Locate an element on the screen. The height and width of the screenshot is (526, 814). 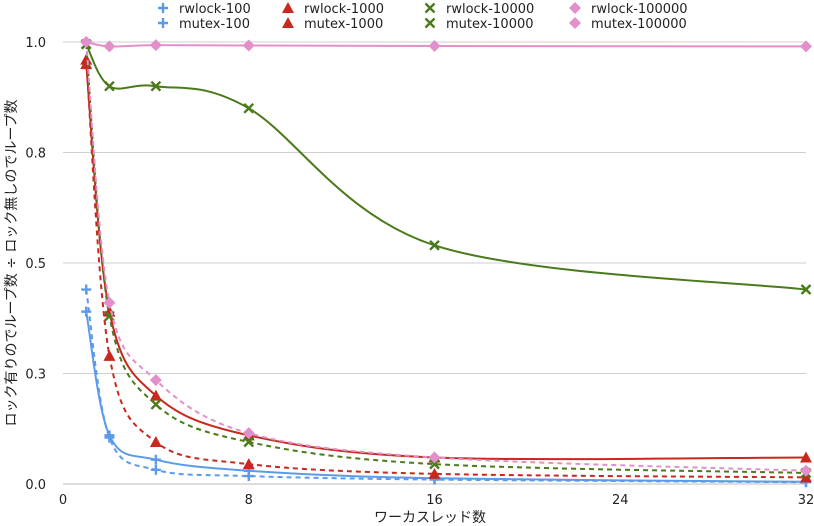
legend-item-mutex-1000: mutex-1000 is located at coordinates (332, 24).